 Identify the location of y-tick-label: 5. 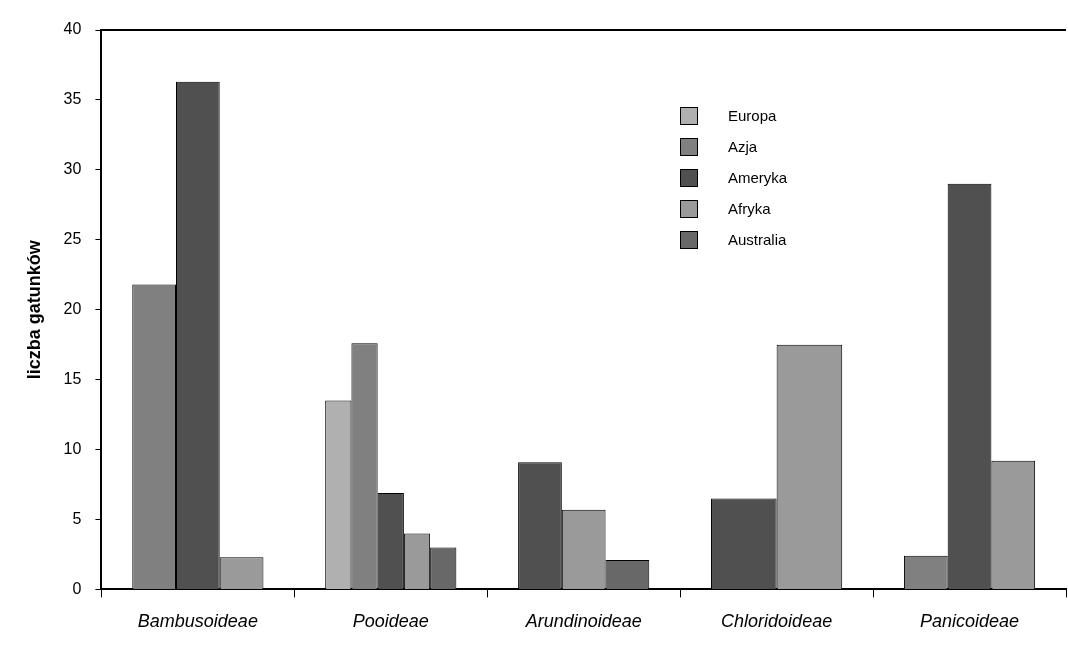
(77, 518).